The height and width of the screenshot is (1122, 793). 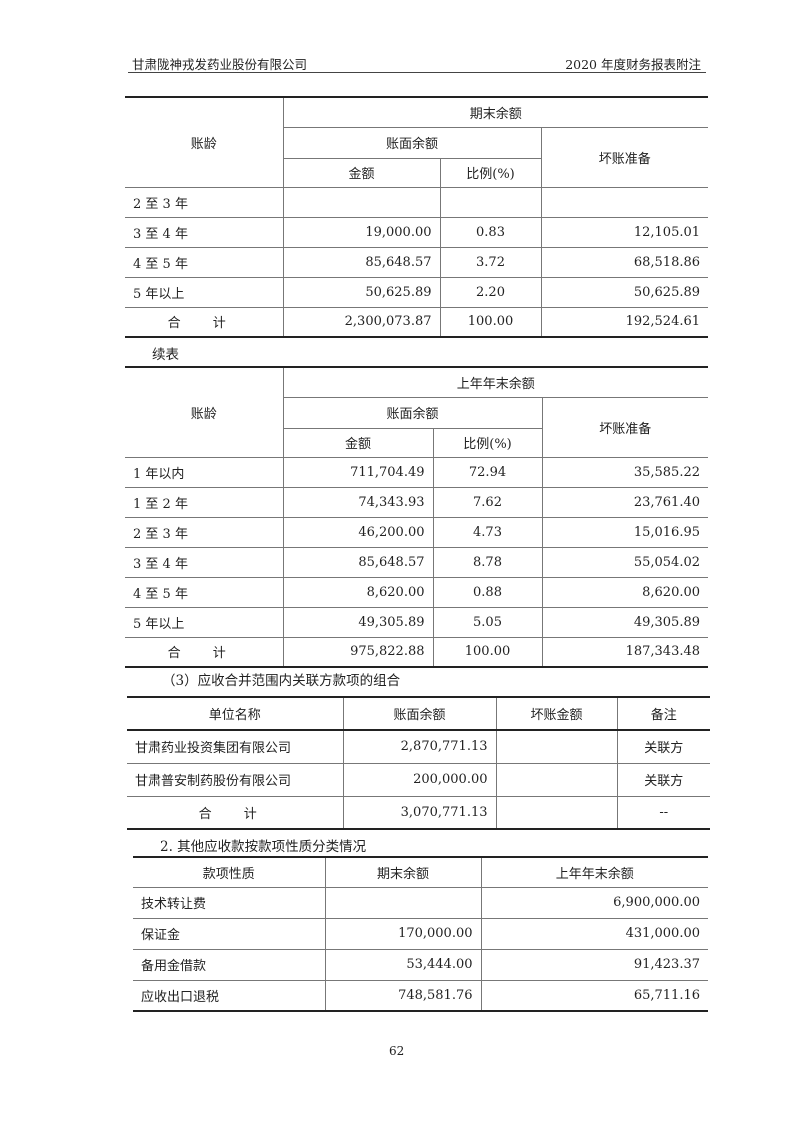 What do you see at coordinates (417, 652) in the screenshot?
I see `table-row: 合 计 975,822.88 100.00 187,343.48` at bounding box center [417, 652].